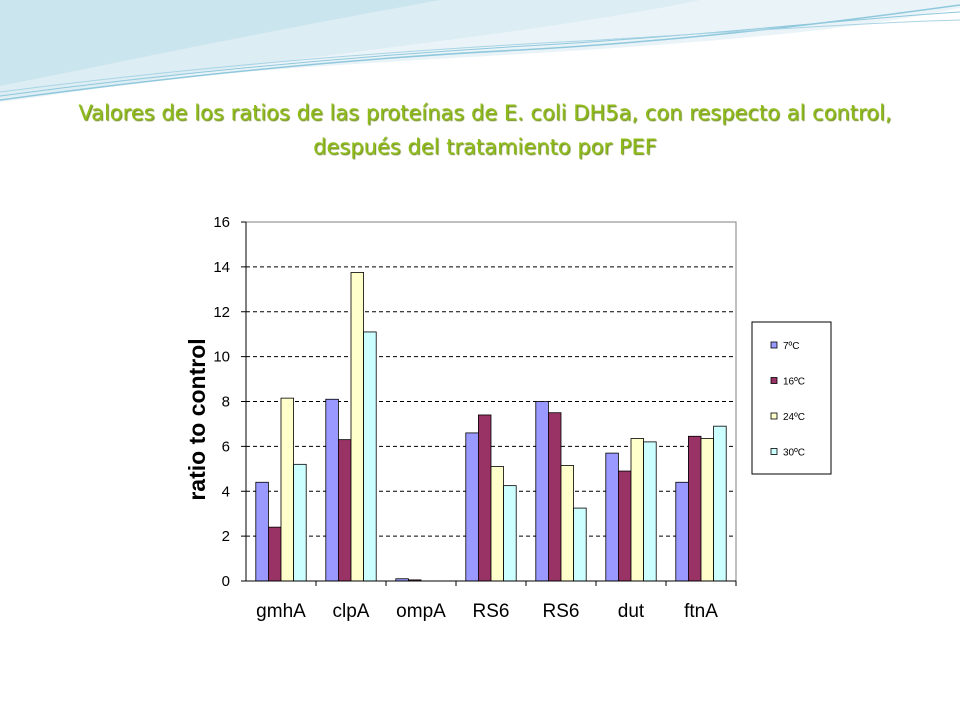  I want to click on y-tick-label: 16, so click(221, 222).